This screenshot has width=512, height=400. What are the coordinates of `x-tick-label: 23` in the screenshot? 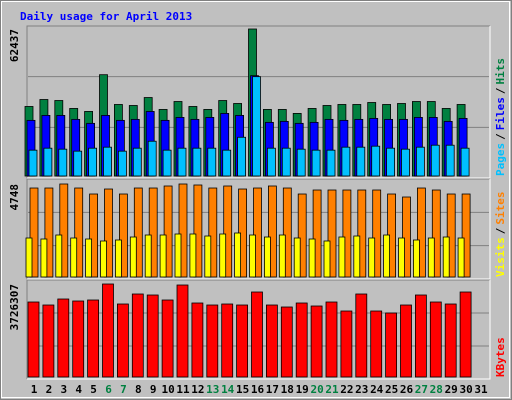 It's located at (361, 389).